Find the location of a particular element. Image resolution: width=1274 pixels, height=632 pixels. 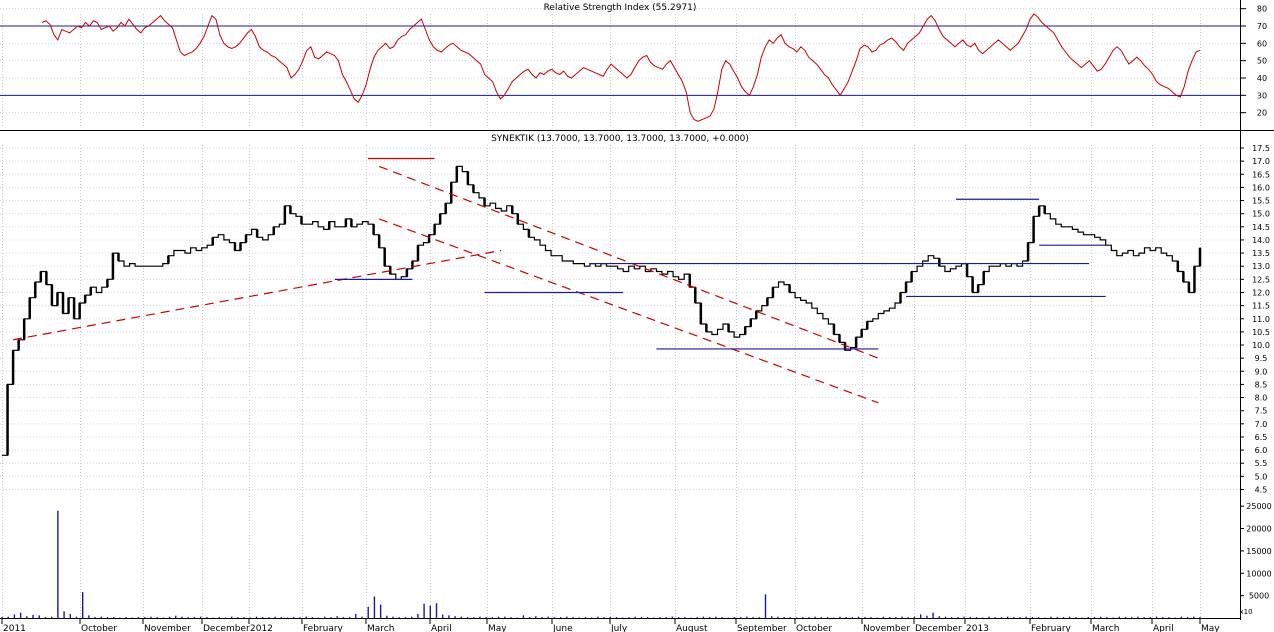

y-tick-label: 13.5 is located at coordinates (1261, 253).